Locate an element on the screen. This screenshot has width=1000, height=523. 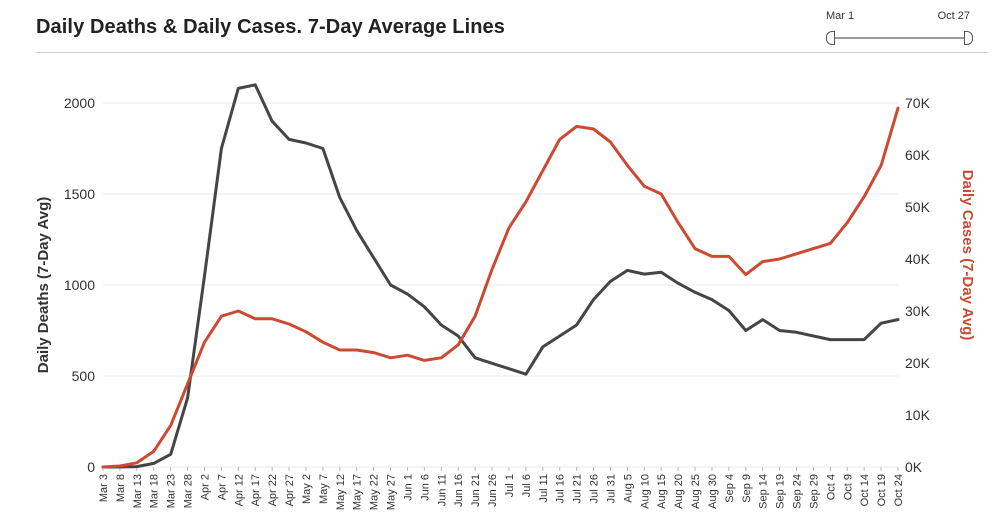
x-tick-label: Sep 4 is located at coordinates (730, 488).